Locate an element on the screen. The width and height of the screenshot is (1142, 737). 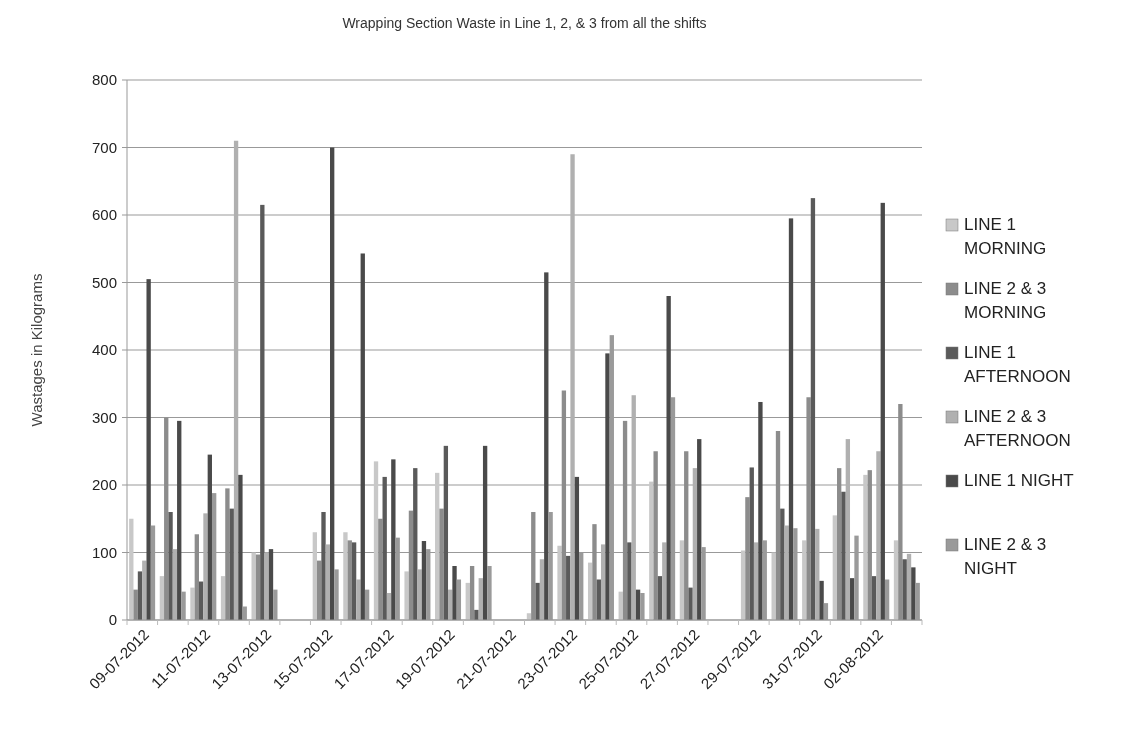
y-tick-label: 300 is located at coordinates (104, 417).